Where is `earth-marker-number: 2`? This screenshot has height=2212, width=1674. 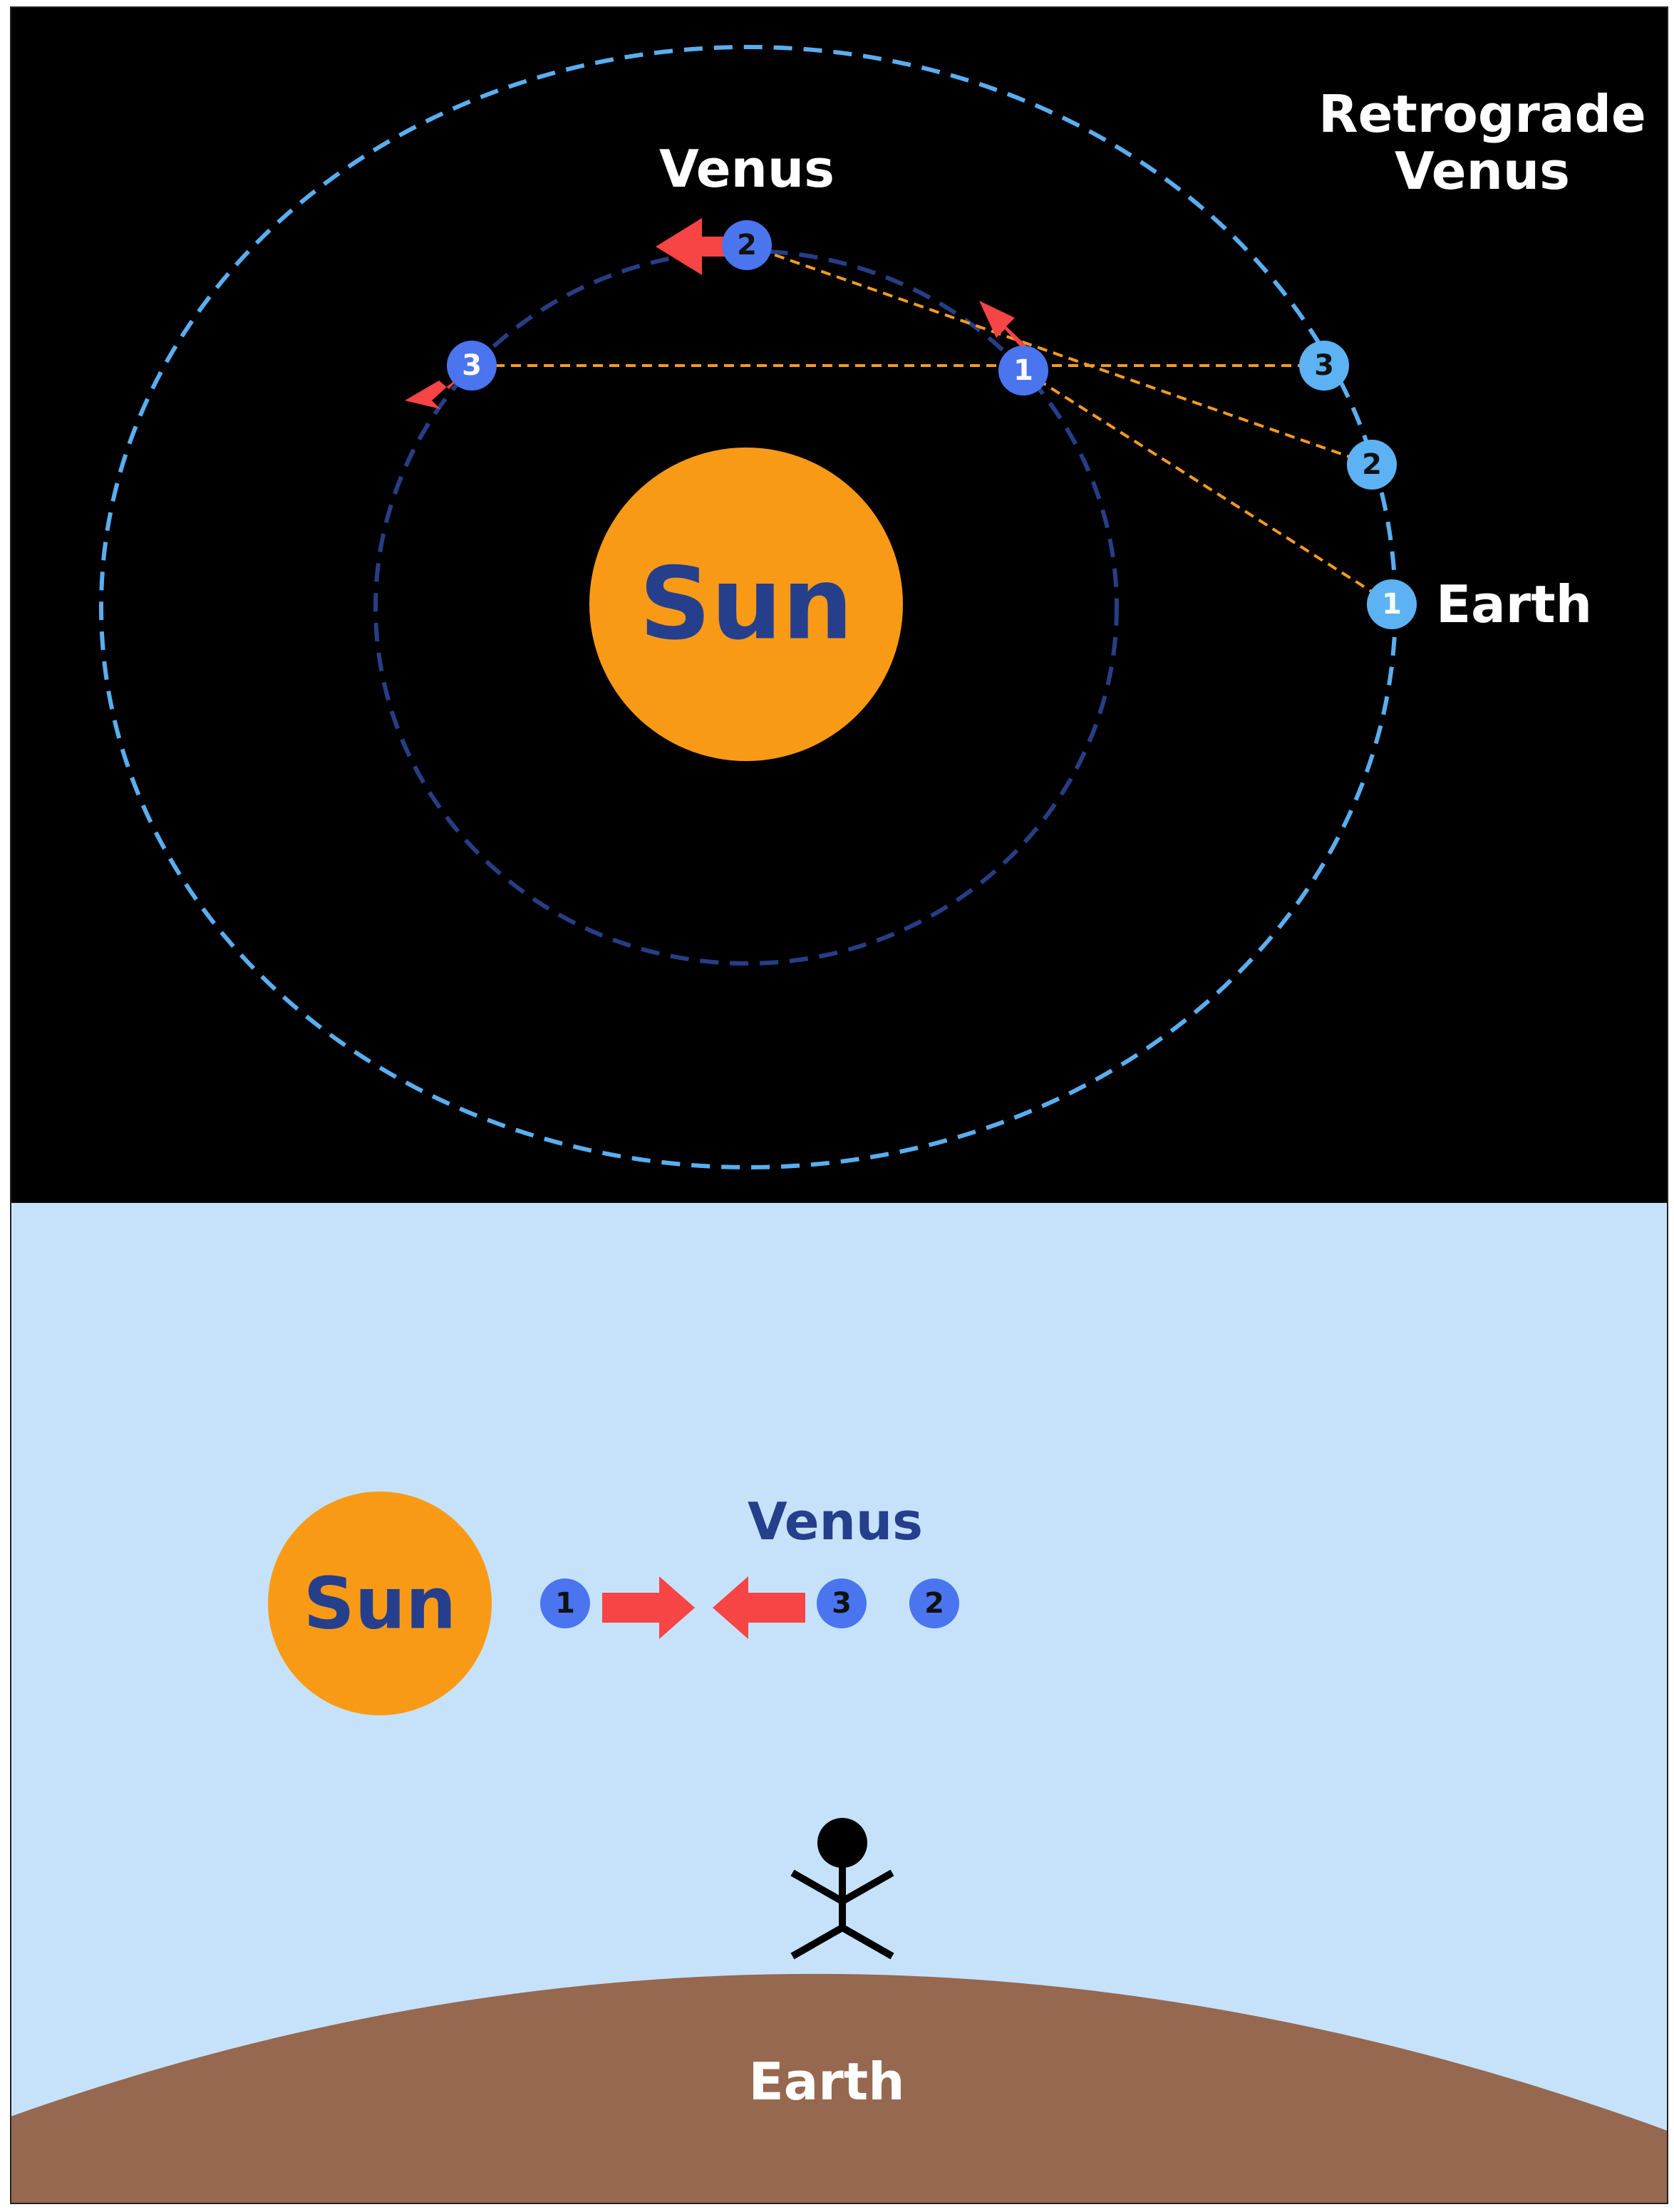
earth-marker-number: 2 is located at coordinates (1372, 464).